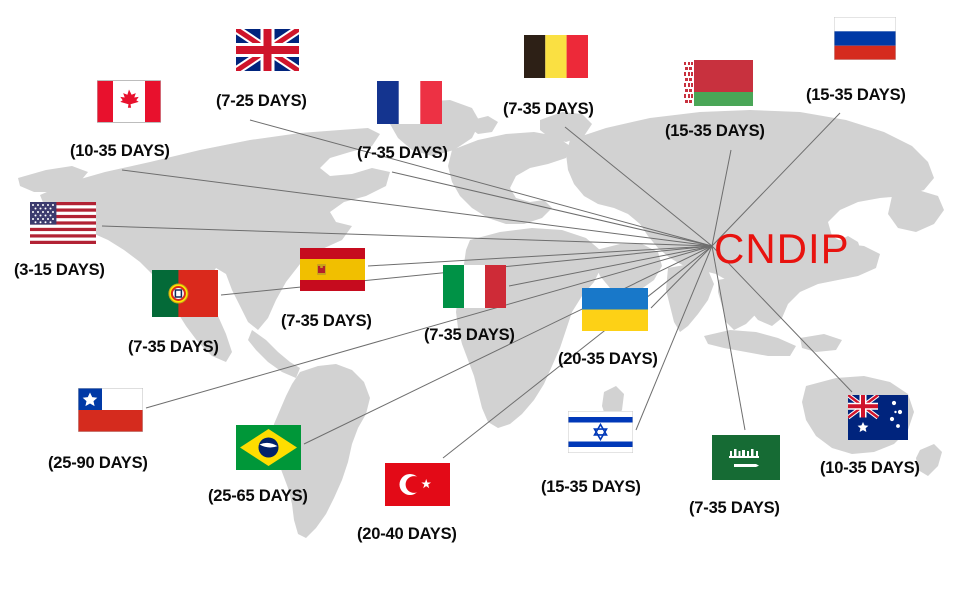  I want to click on belgium-flag, so click(556, 56).